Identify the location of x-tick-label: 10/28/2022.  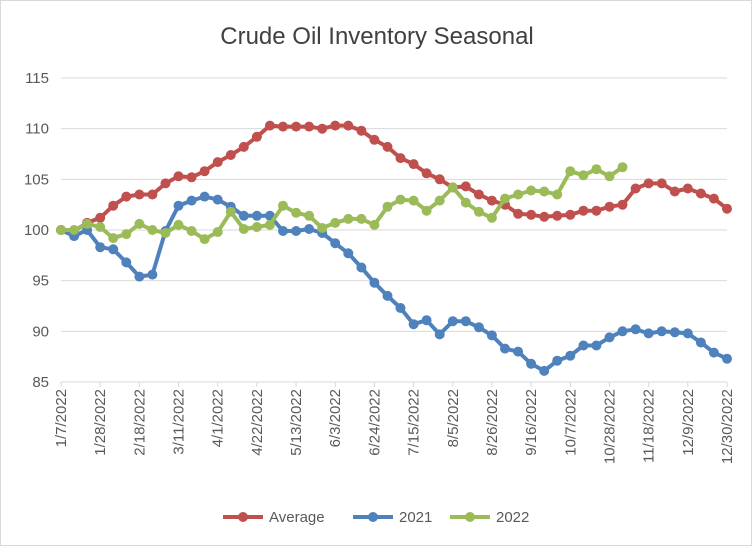
(609, 426).